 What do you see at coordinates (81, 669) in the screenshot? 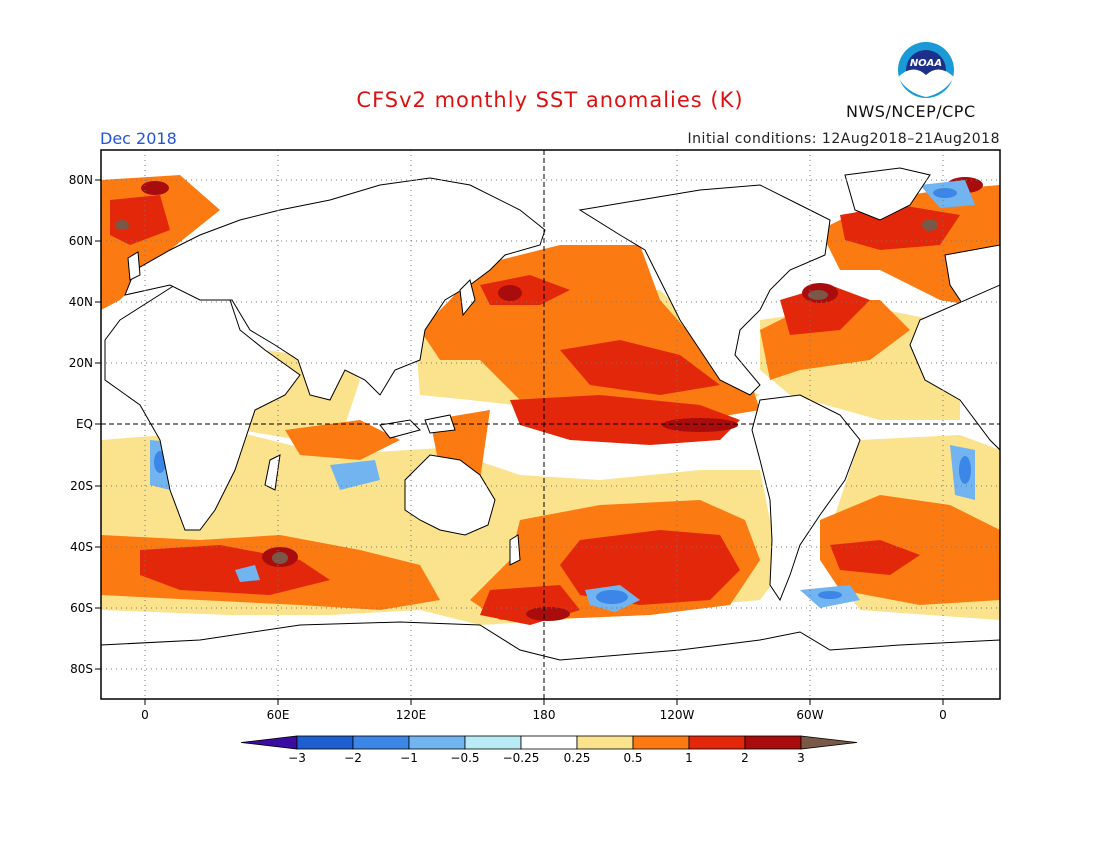
I see `lat-label: 80S` at bounding box center [81, 669].